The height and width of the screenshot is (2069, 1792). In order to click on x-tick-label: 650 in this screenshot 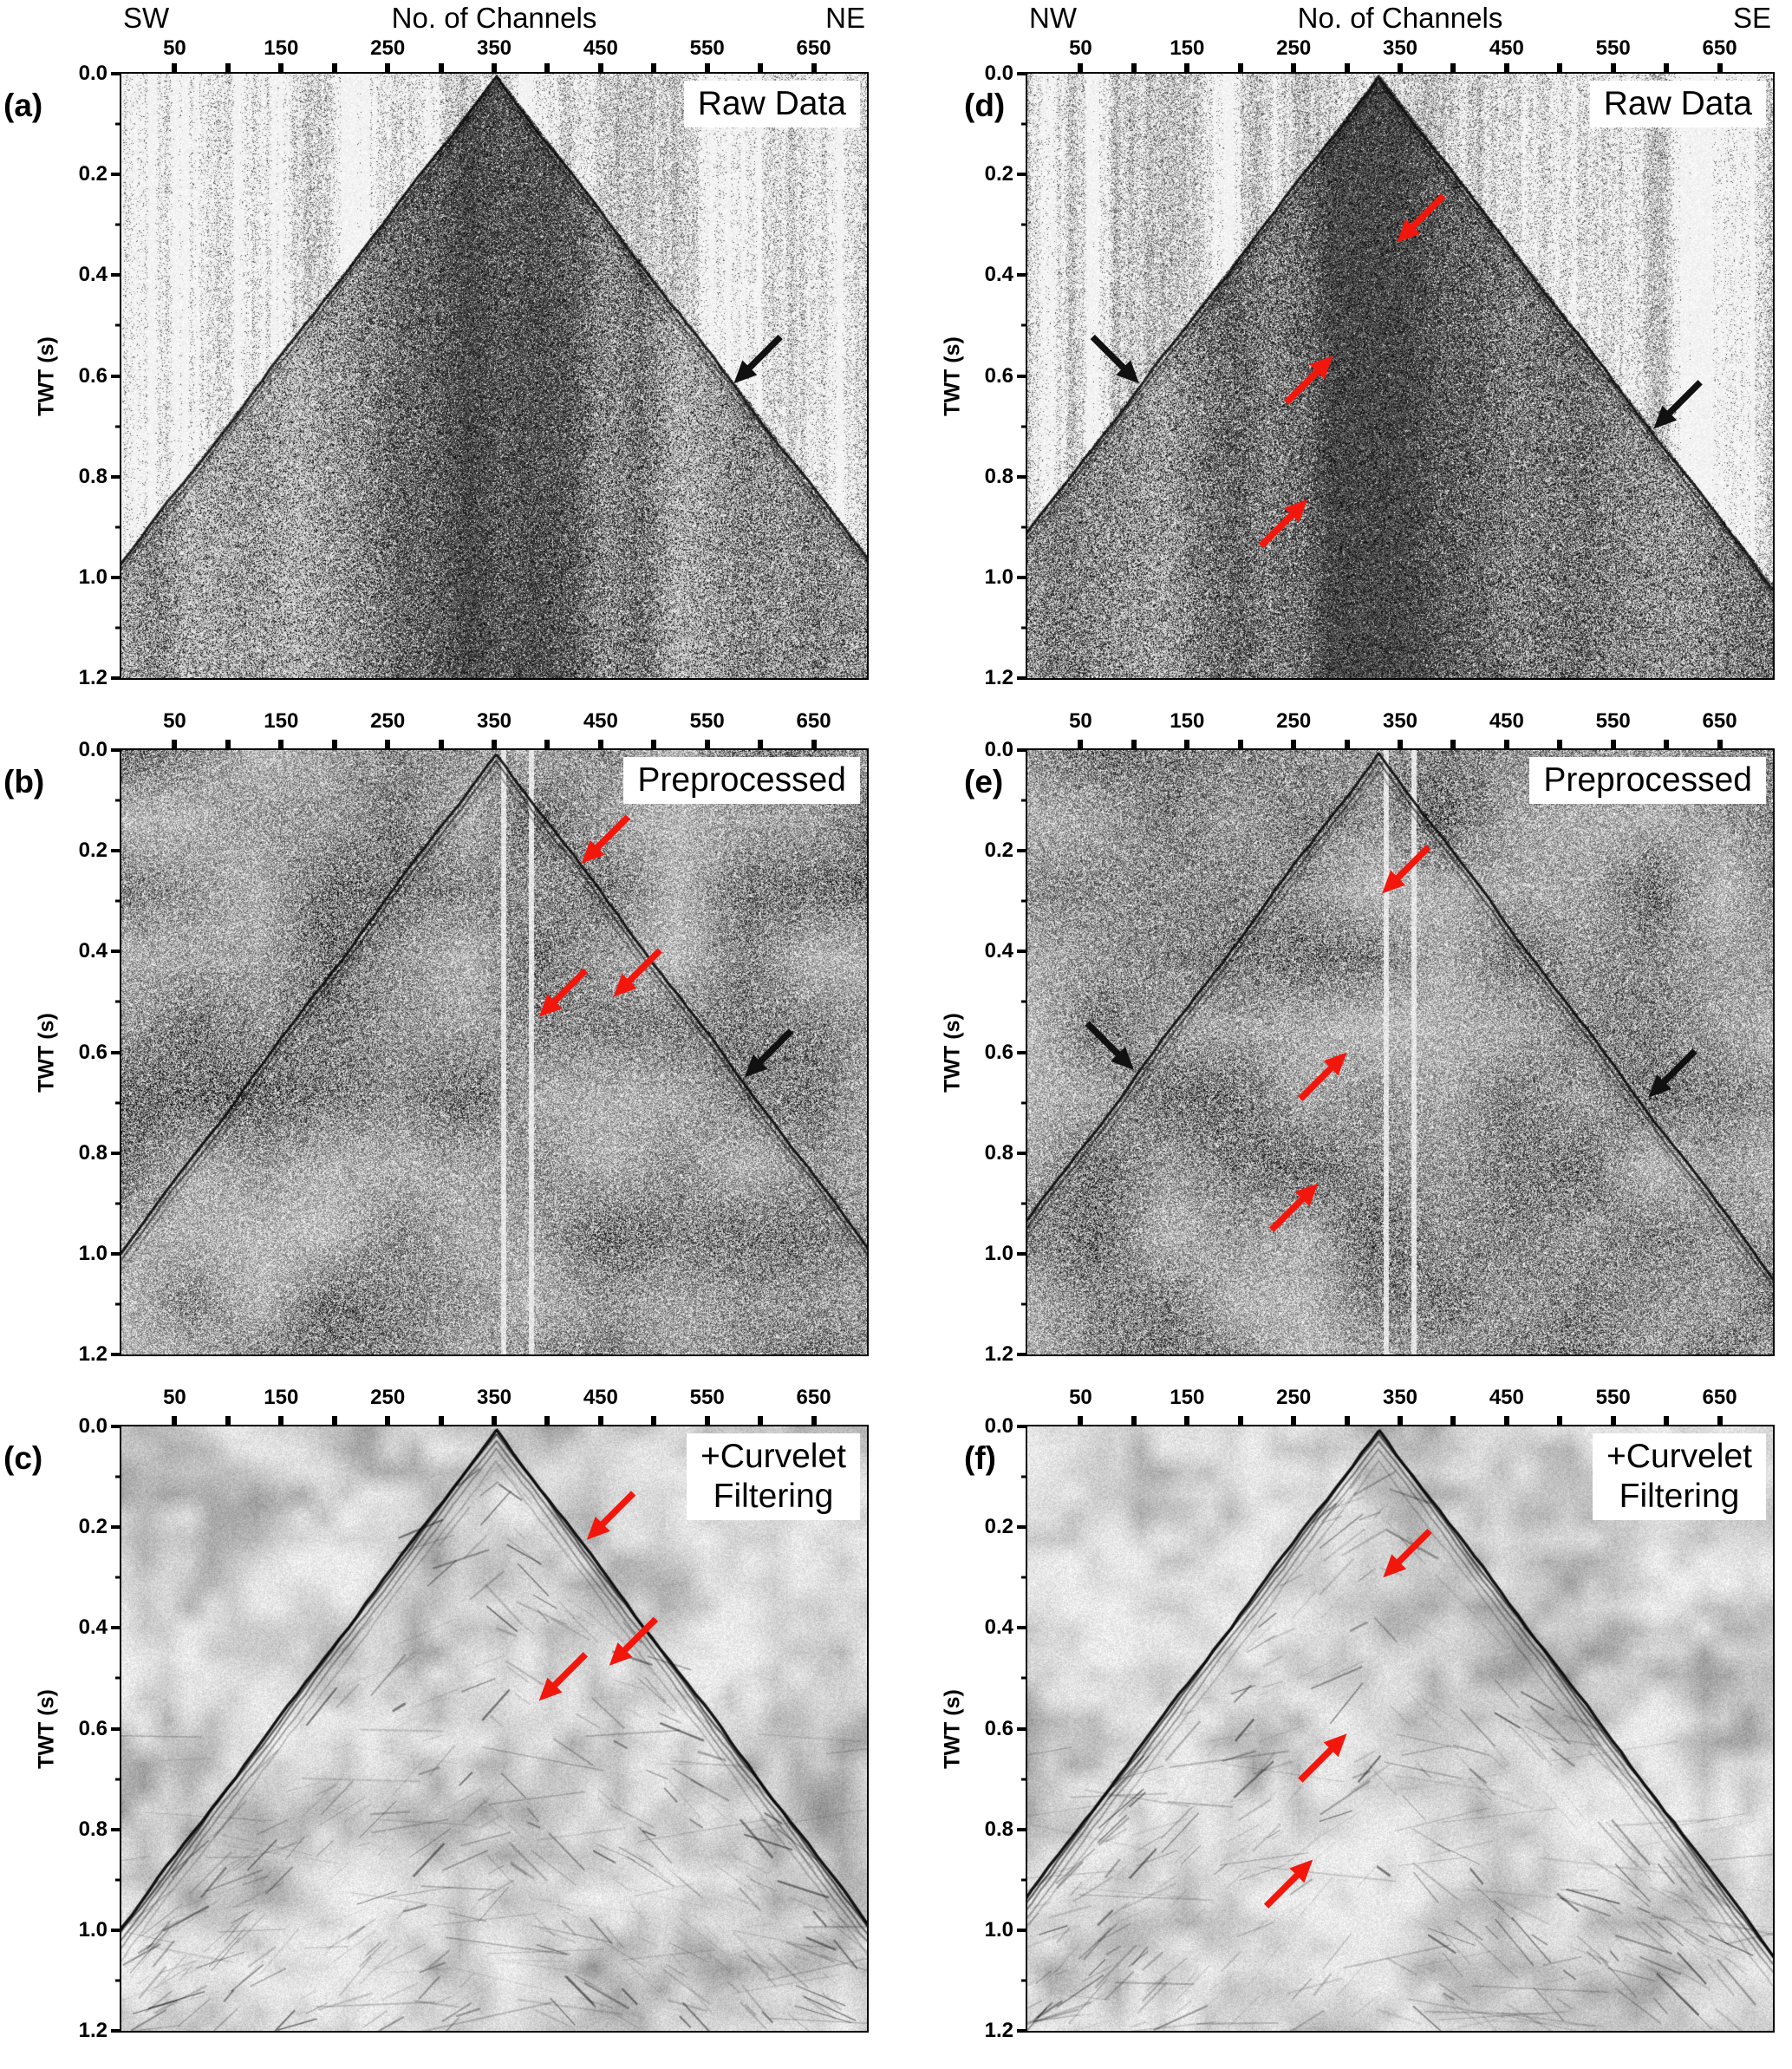, I will do `click(813, 721)`.